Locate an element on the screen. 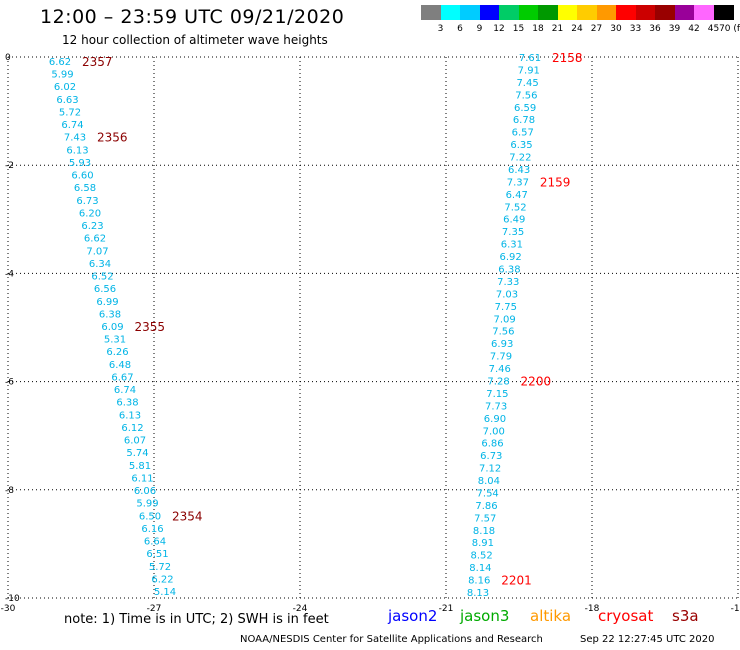 The height and width of the screenshot is (650, 740). wave-height-value: 6.49 is located at coordinates (514, 220).